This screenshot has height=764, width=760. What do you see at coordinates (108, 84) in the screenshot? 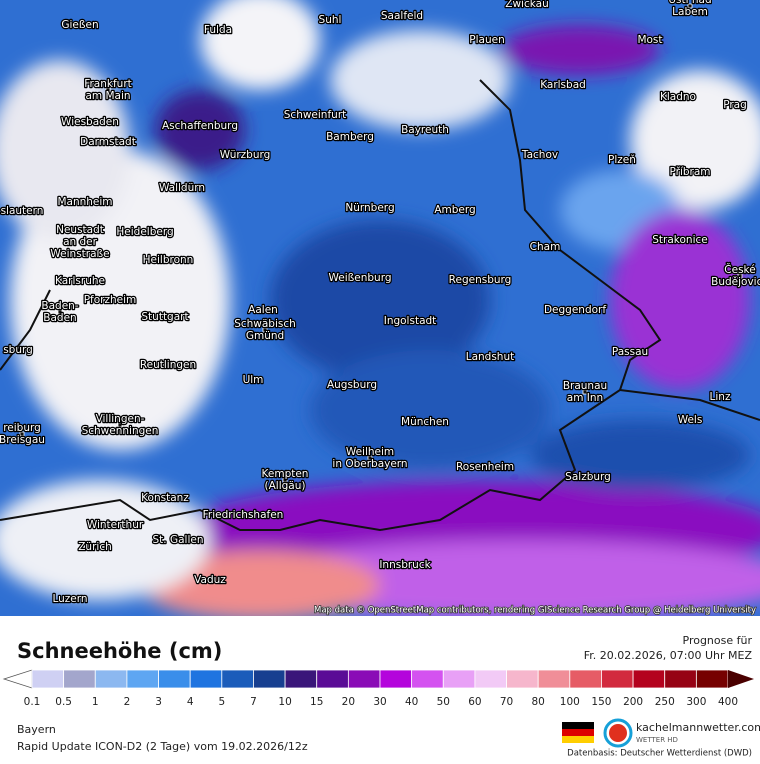
I see `city-name: Frankfurt` at bounding box center [108, 84].